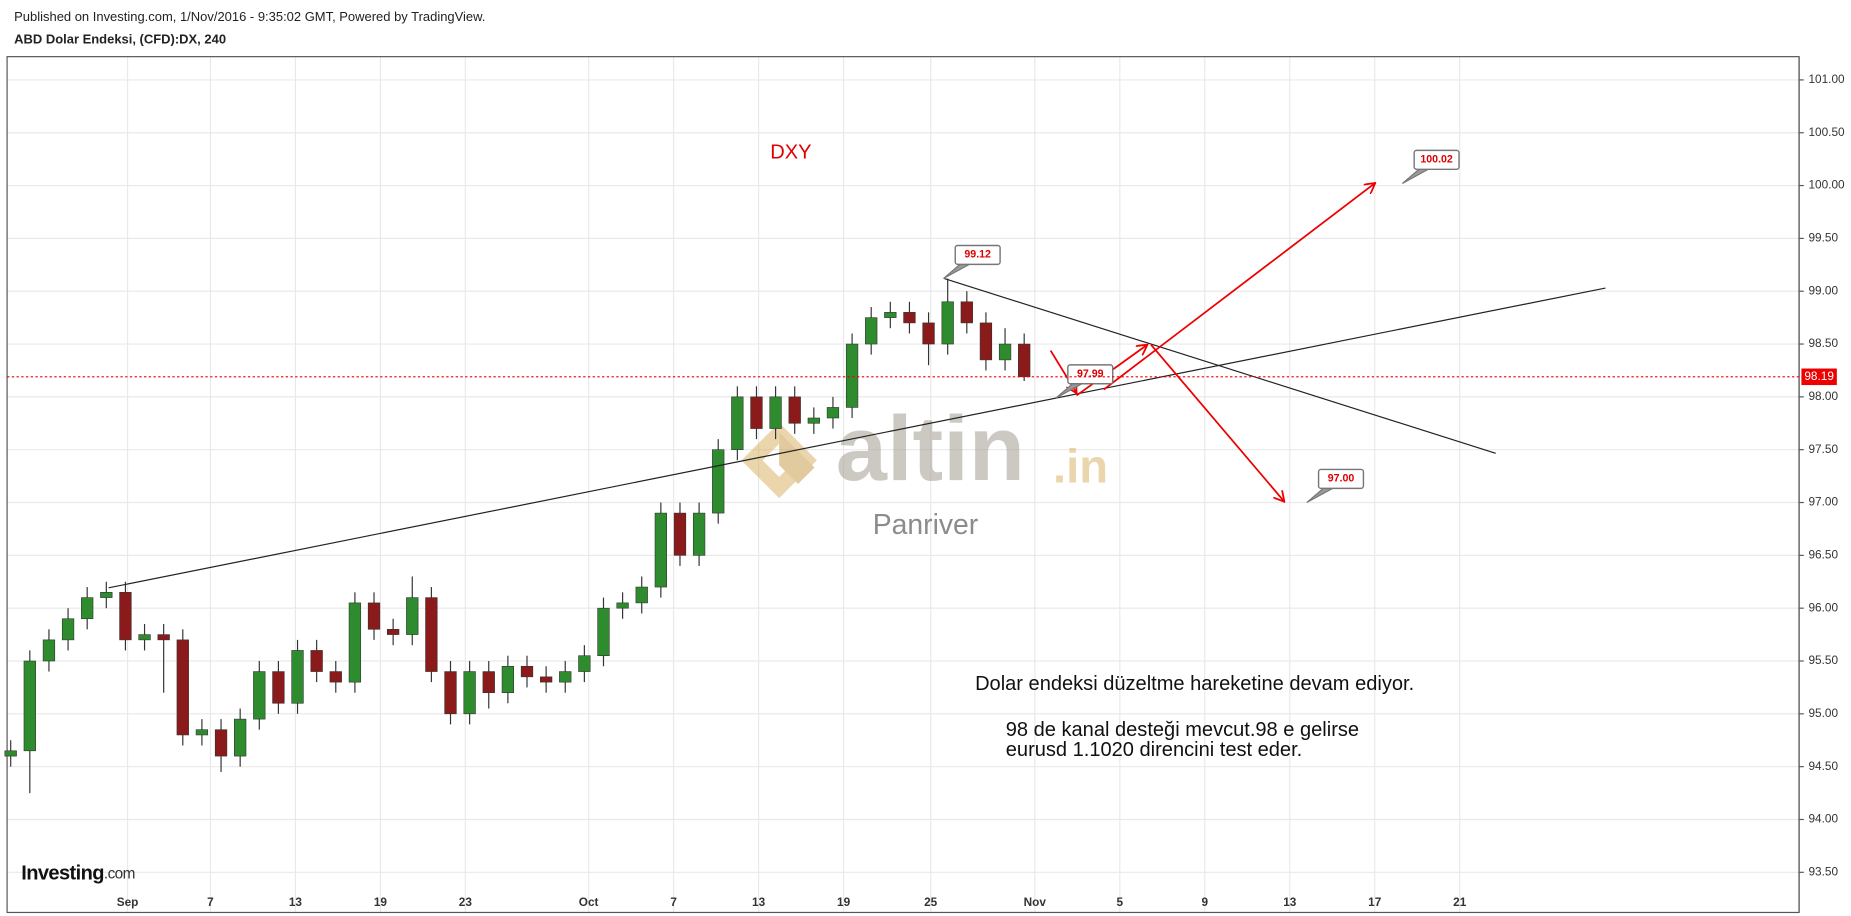 The width and height of the screenshot is (1851, 916). What do you see at coordinates (1824, 607) in the screenshot?
I see `y-tick-label: 96.00` at bounding box center [1824, 607].